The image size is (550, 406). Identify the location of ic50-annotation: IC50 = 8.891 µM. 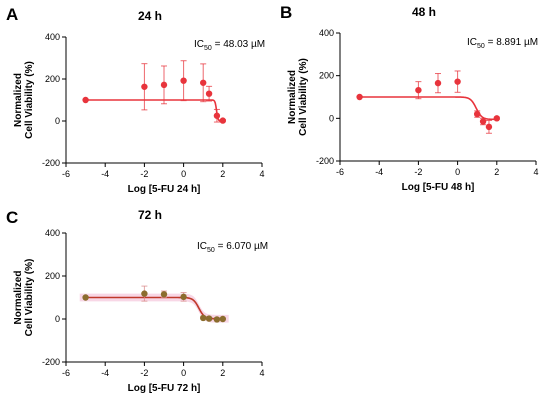
(502, 43).